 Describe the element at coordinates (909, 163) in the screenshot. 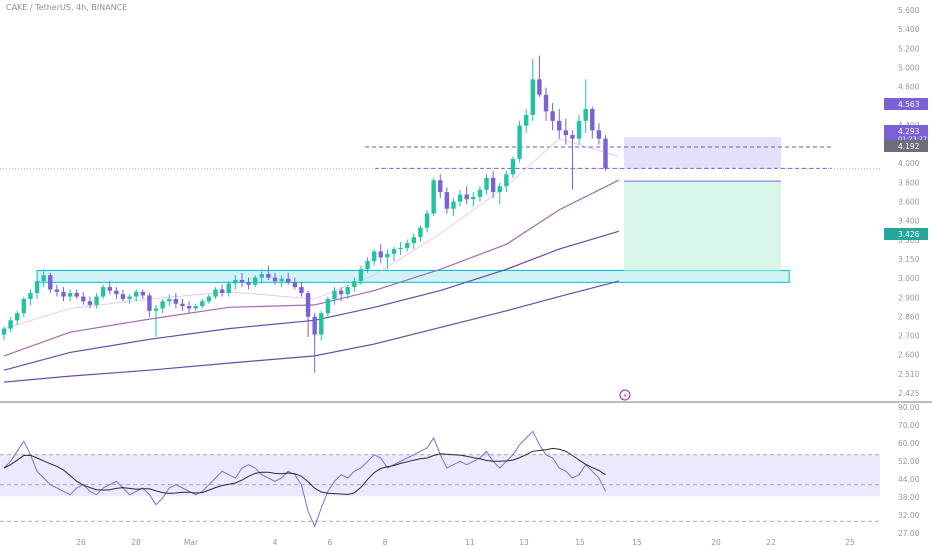

I see `price-tick-label: 4.000` at that location.